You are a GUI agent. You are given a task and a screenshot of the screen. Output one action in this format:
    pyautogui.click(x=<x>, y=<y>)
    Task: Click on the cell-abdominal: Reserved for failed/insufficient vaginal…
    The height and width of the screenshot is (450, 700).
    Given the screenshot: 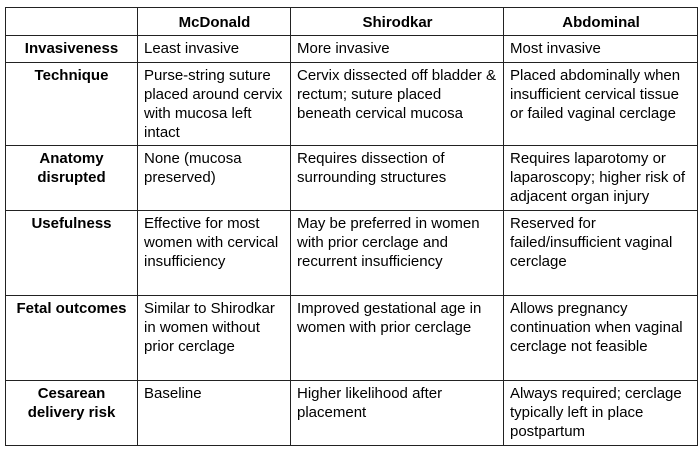 What is the action you would take?
    pyautogui.click(x=600, y=253)
    